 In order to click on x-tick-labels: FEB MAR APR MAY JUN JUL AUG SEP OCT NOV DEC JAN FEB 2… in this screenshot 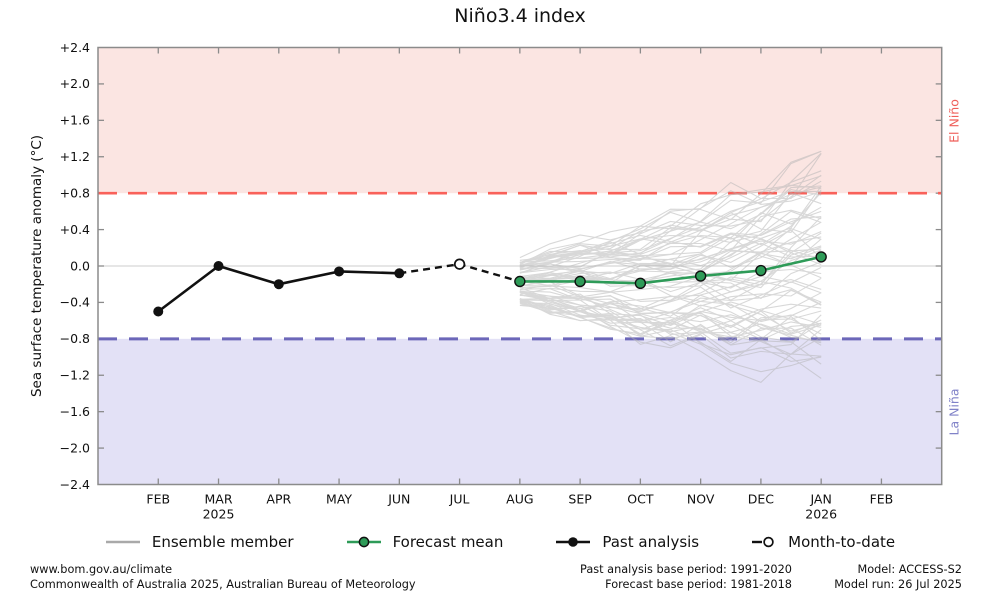, I will do `click(519, 507)`.